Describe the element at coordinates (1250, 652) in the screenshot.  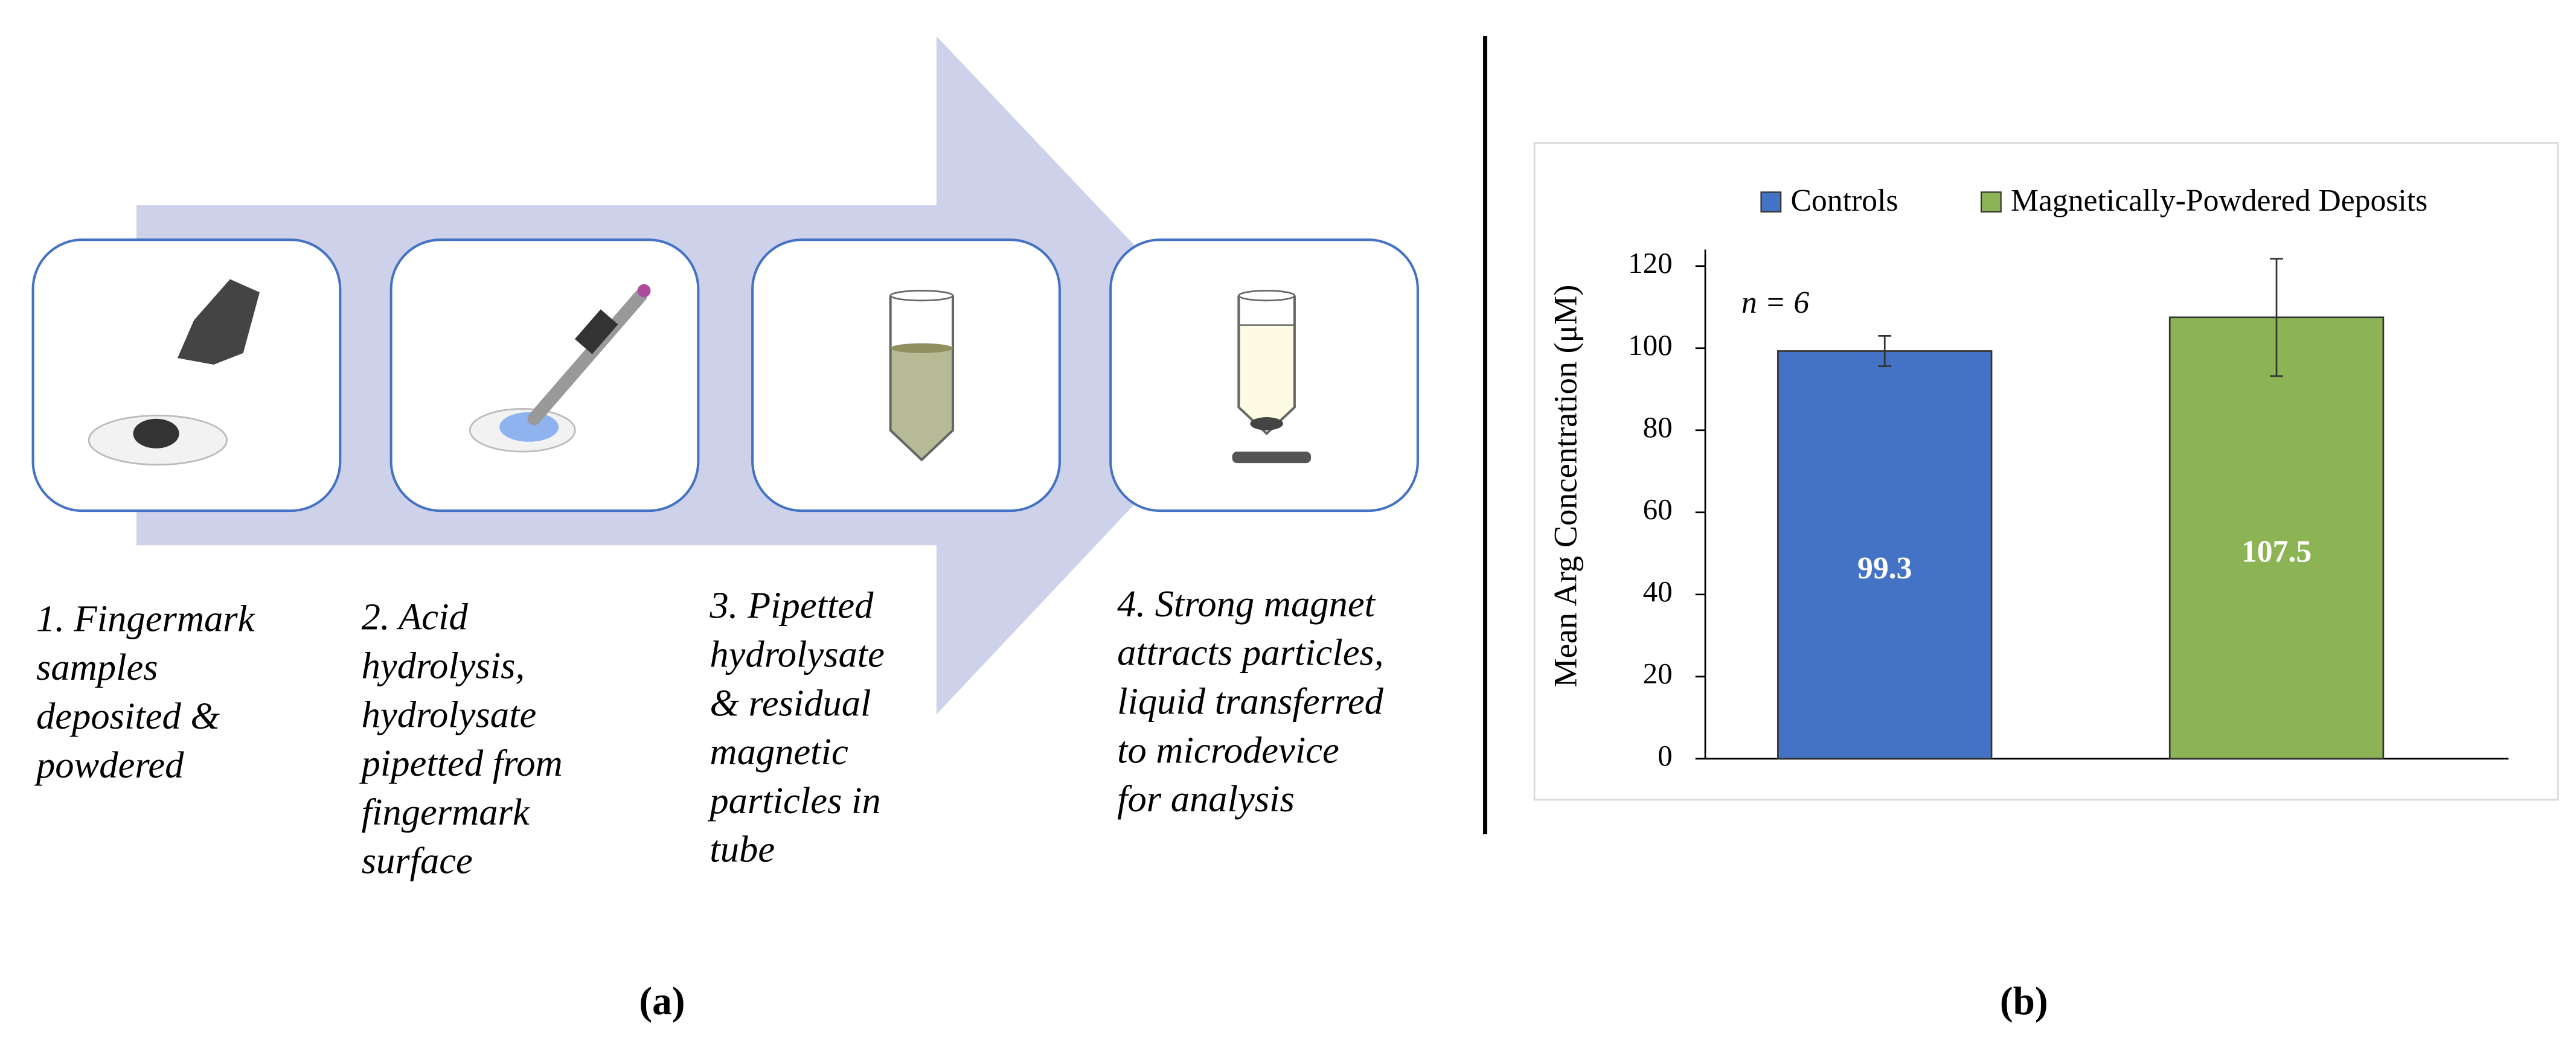
I see `step-text: attracts particles,` at that location.